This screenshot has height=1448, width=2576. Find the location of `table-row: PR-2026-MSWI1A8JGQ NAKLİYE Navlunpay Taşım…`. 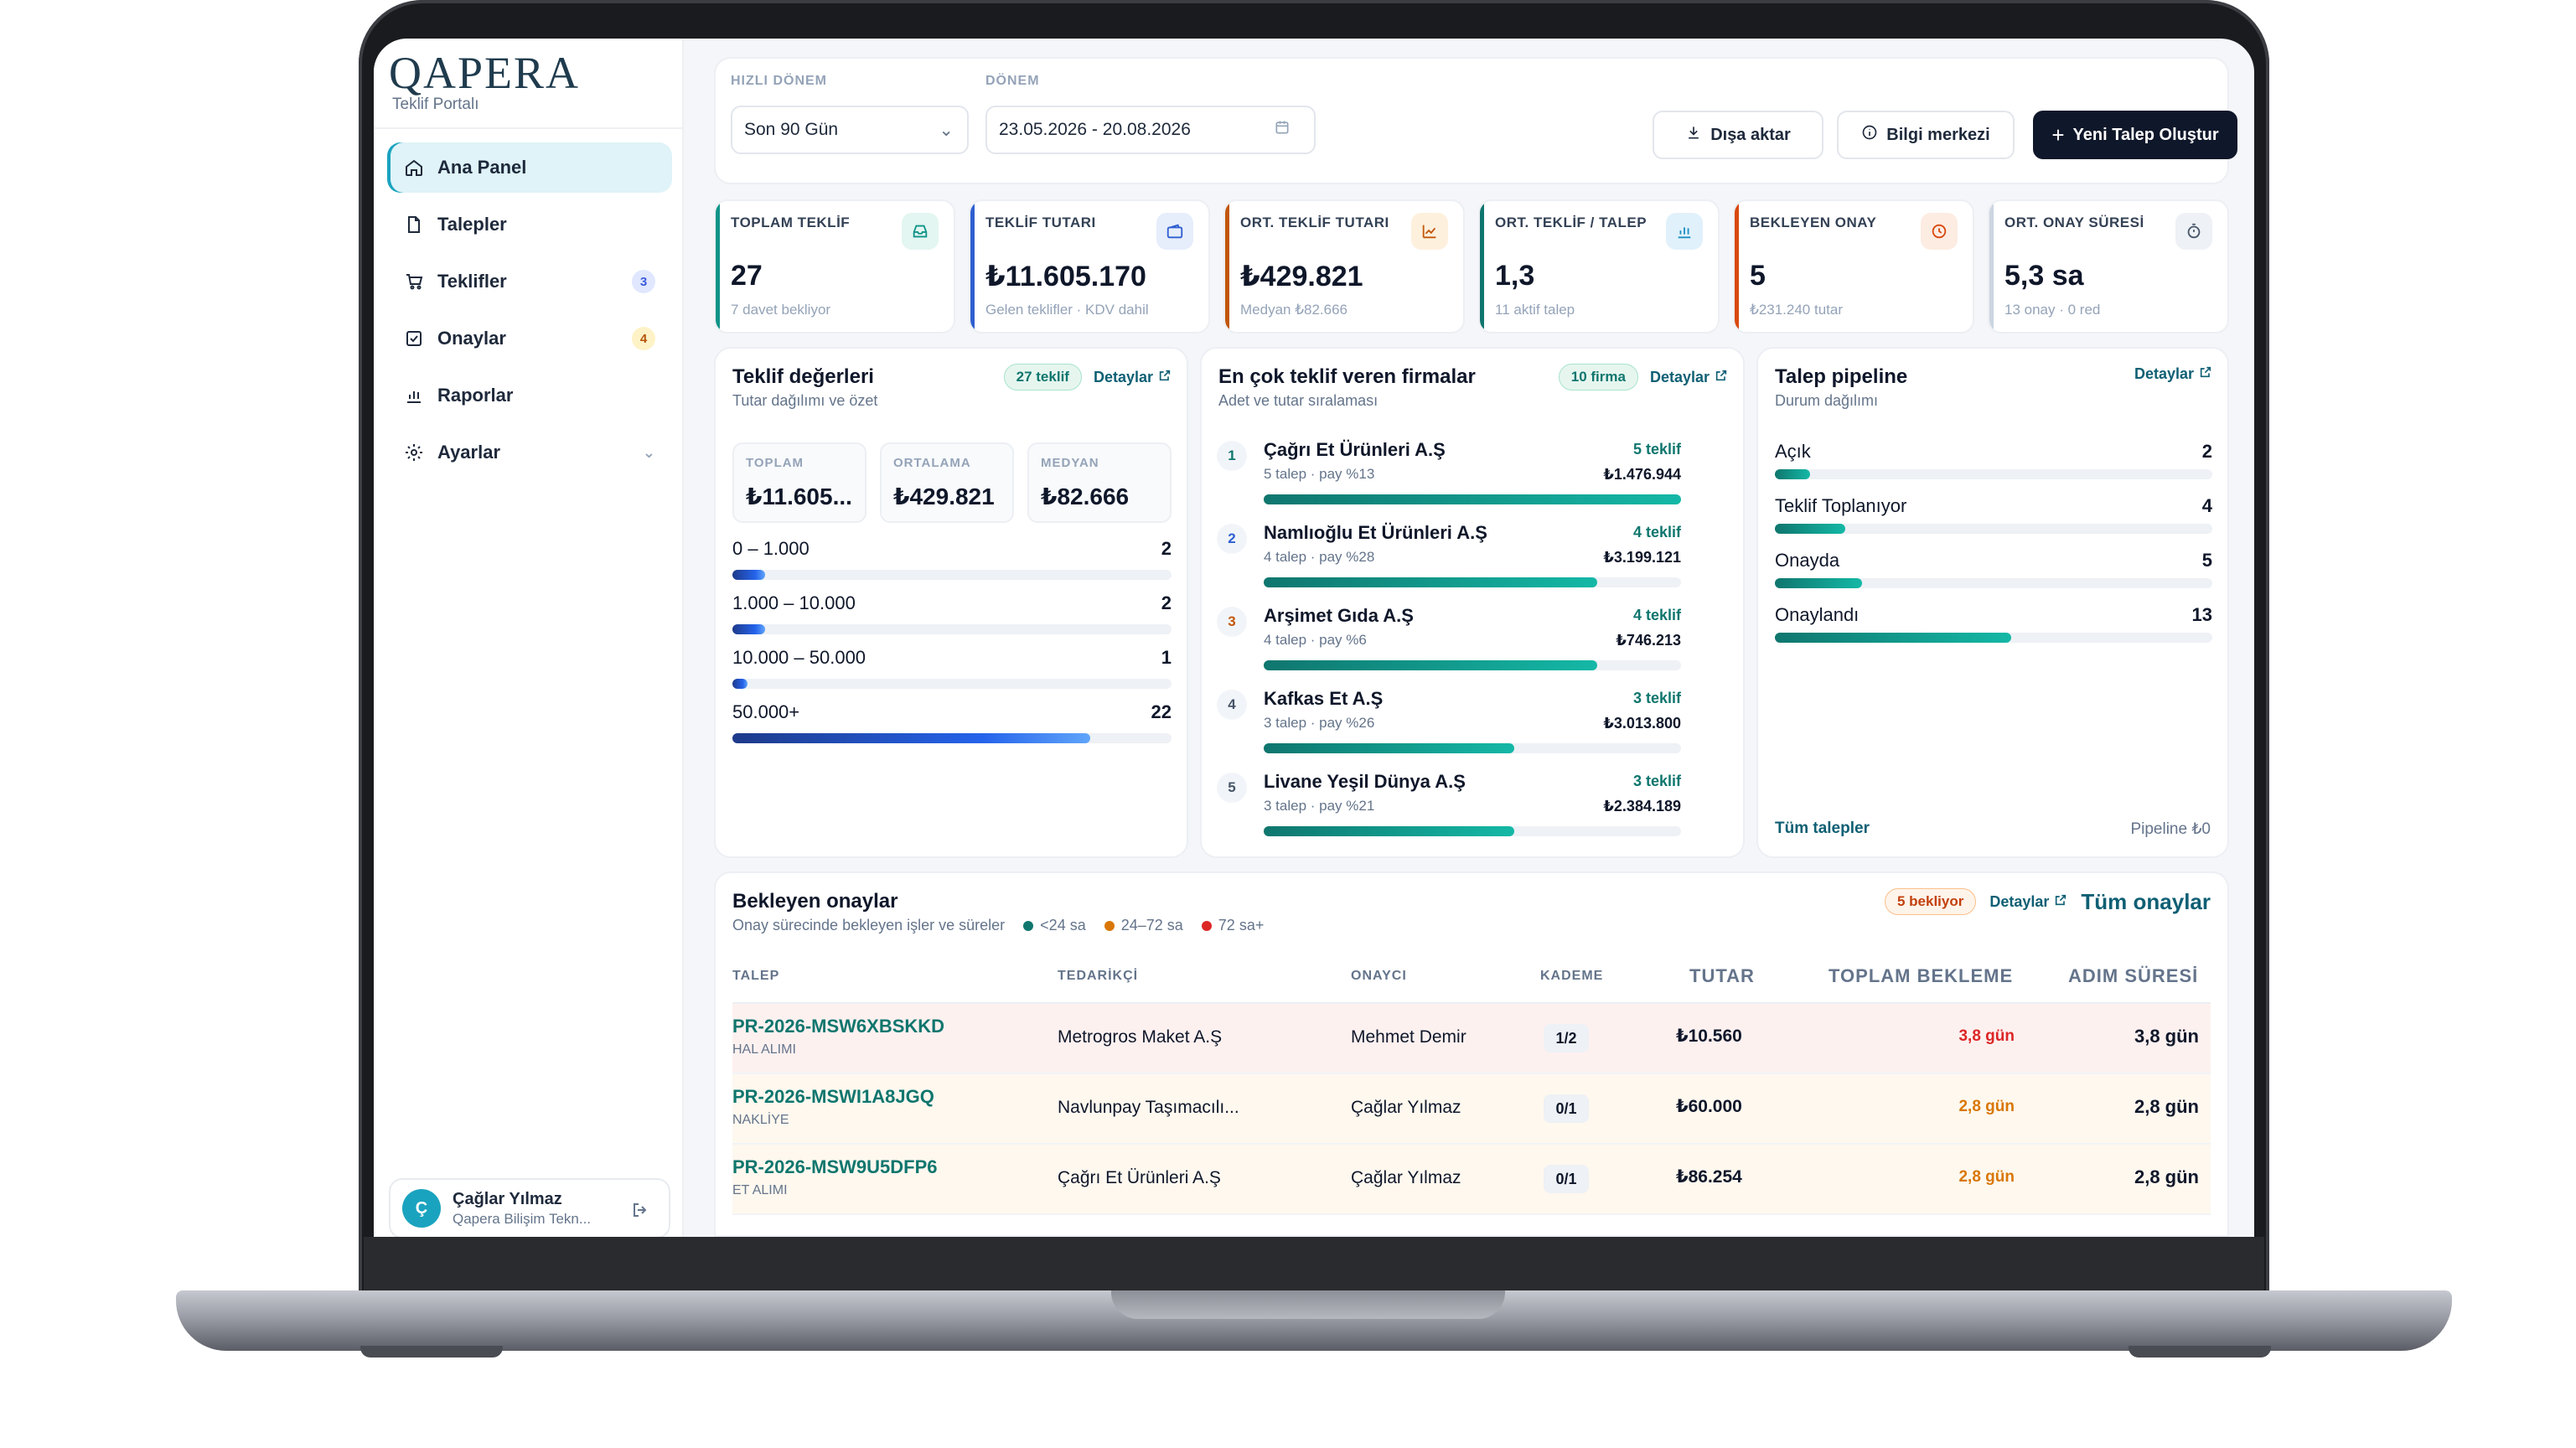

table-row: PR-2026-MSWI1A8JGQ NAKLİYE Navlunpay Taşım… is located at coordinates (1471, 1109).